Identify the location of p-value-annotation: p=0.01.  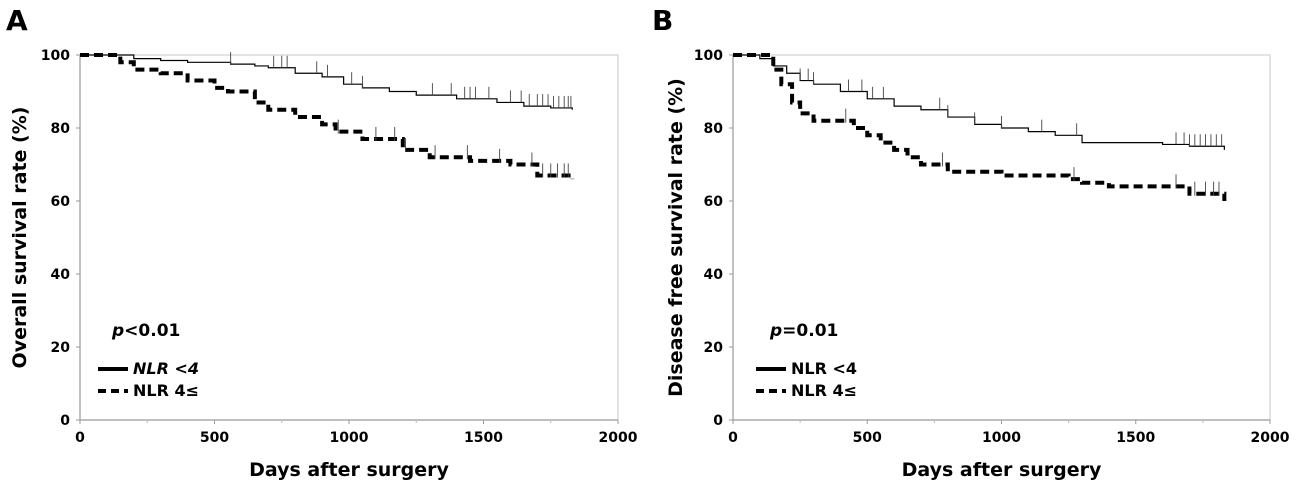
(803, 331).